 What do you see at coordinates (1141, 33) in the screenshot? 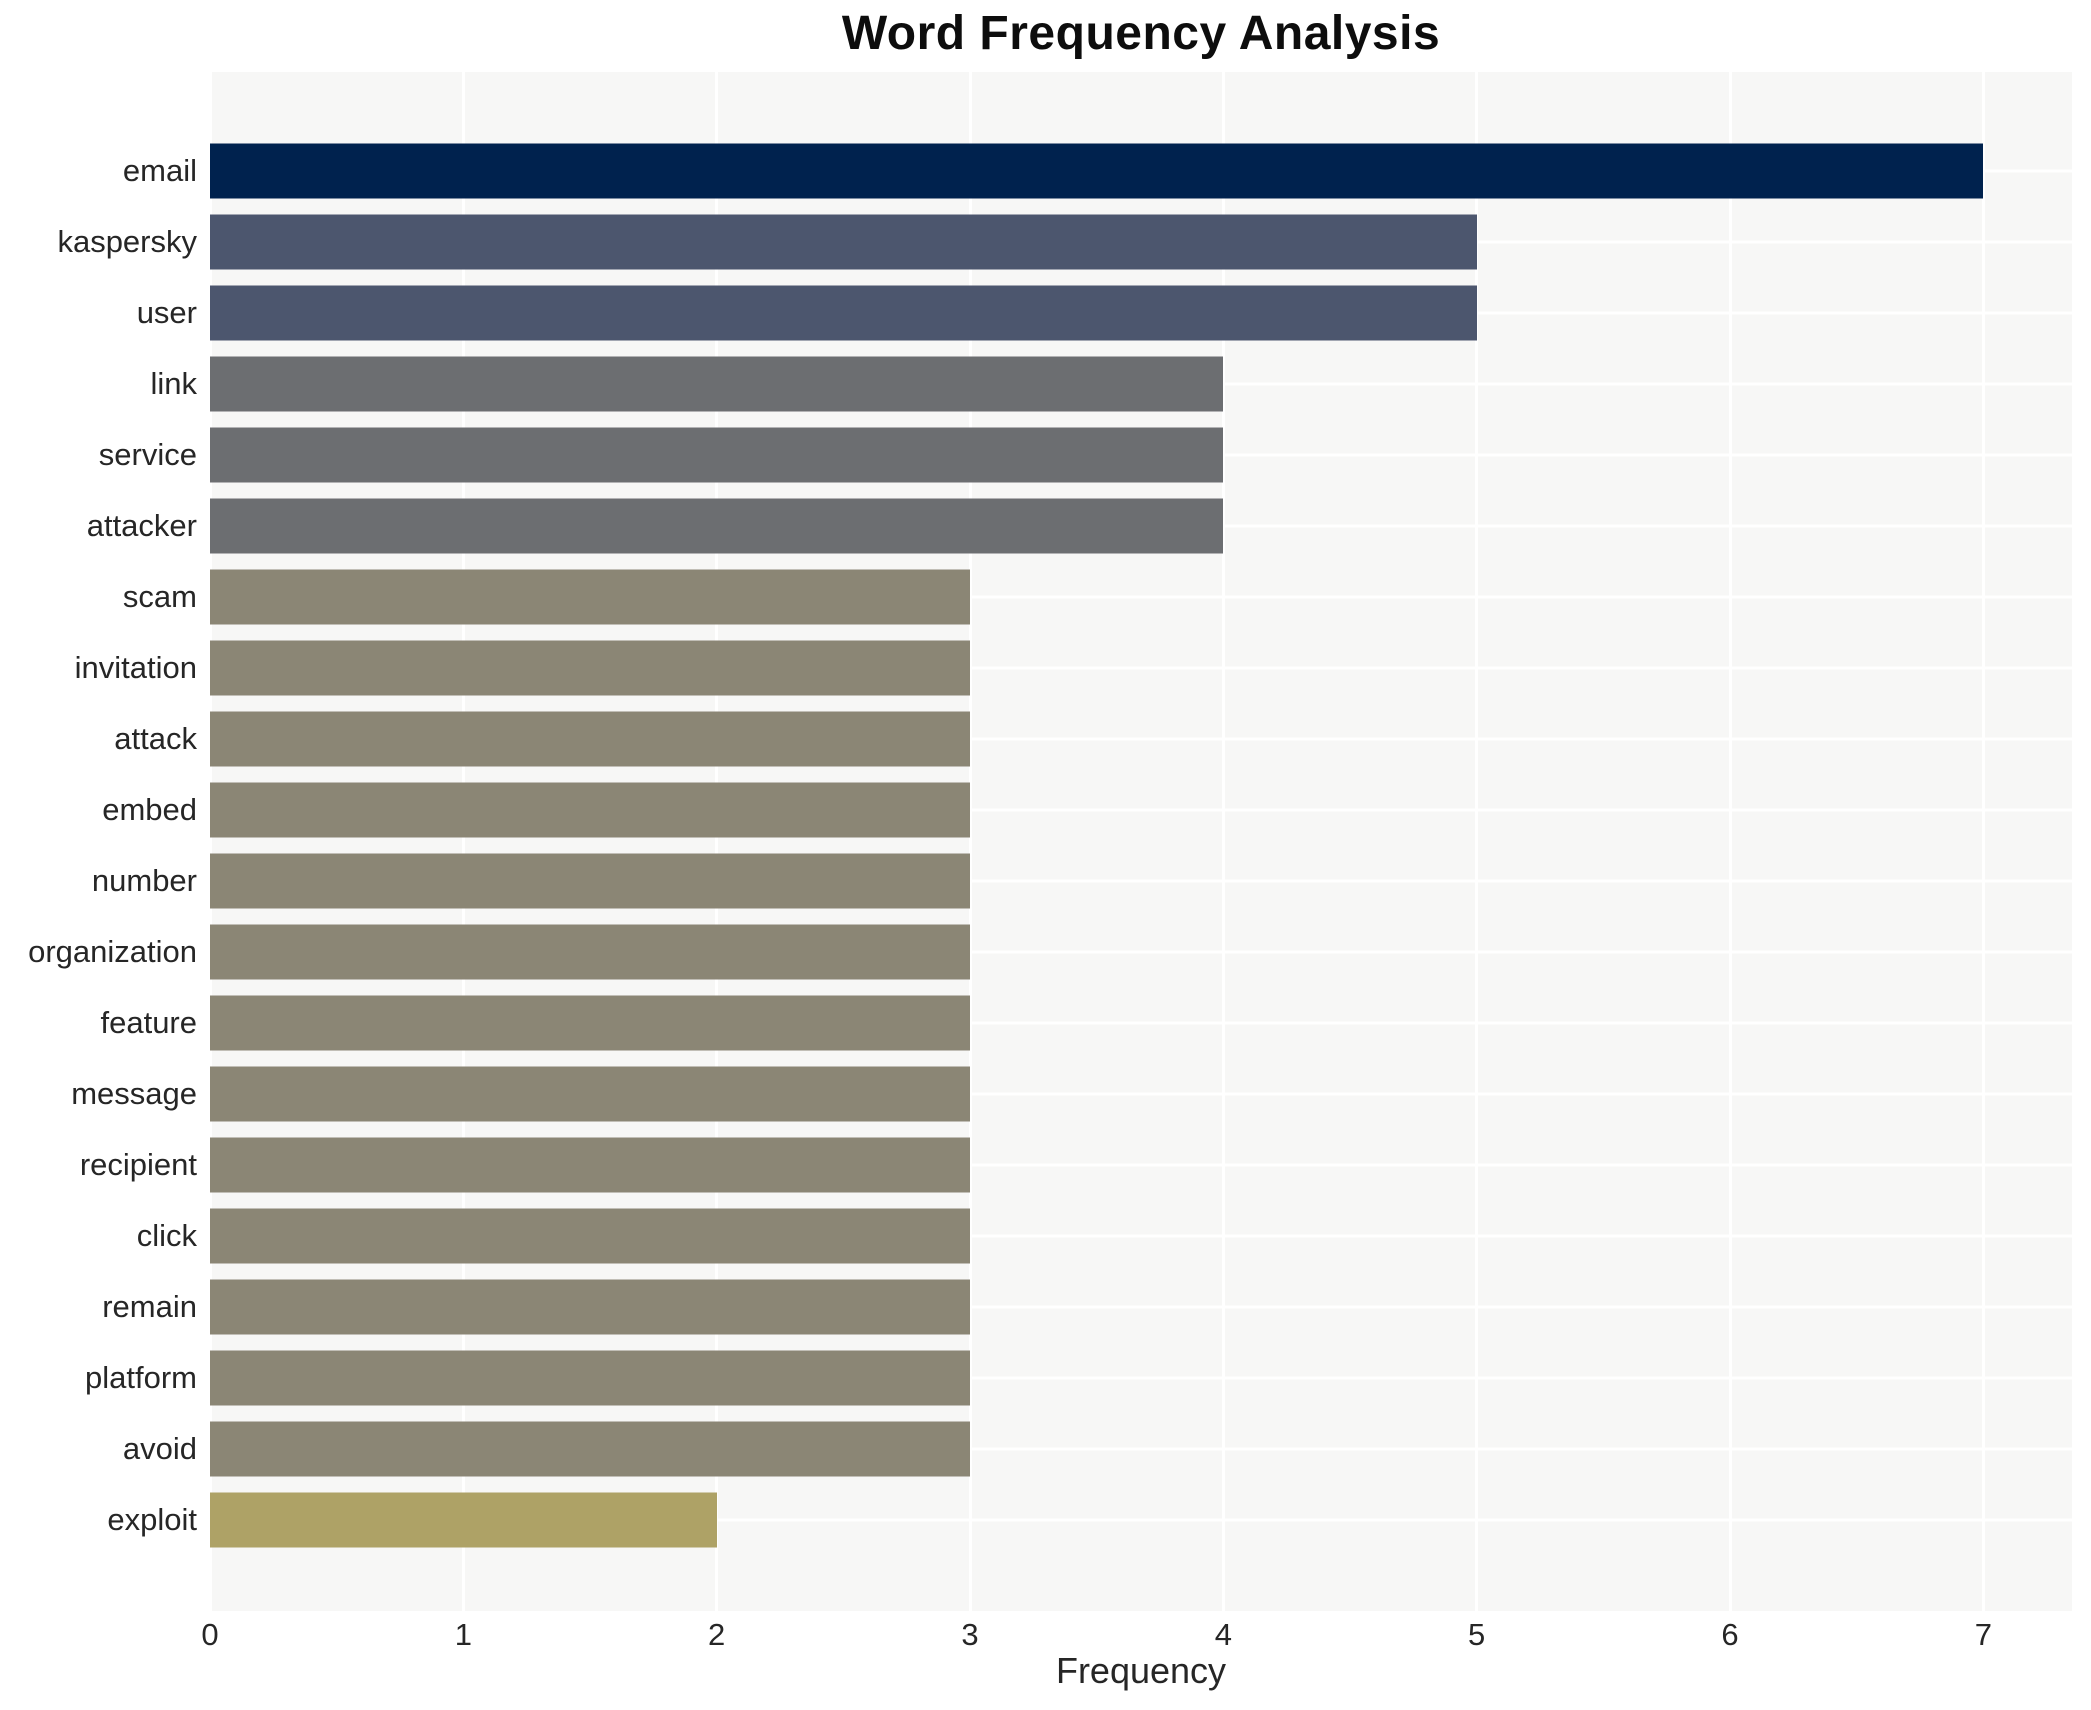
I see `chart-title: Word Frequency Analysis` at bounding box center [1141, 33].